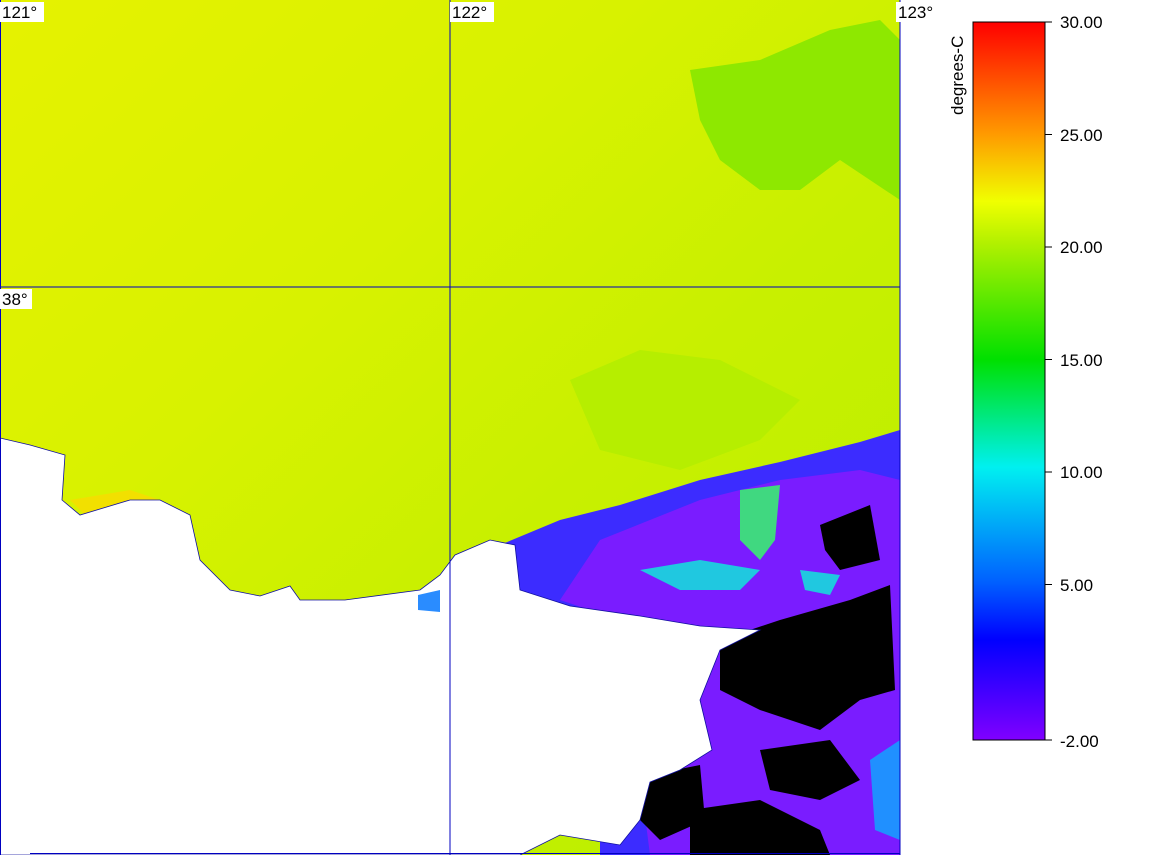  What do you see at coordinates (429, 601) in the screenshot?
I see `bay-water` at bounding box center [429, 601].